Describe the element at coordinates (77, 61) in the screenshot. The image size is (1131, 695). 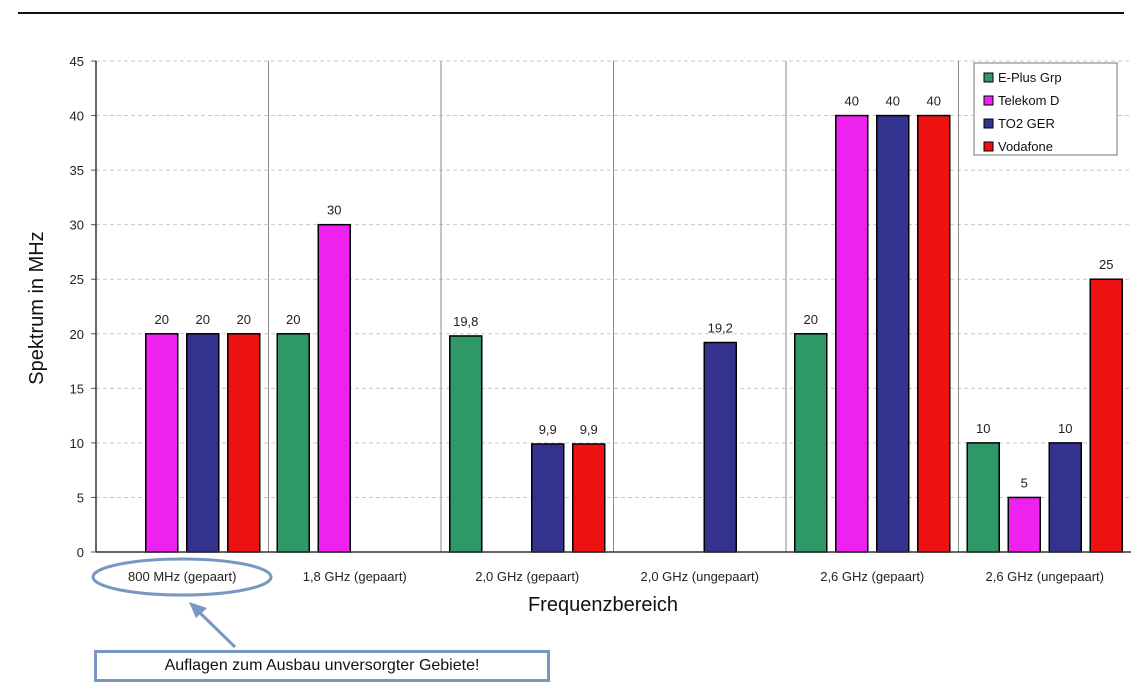
I see `y-tick-label: 45` at that location.